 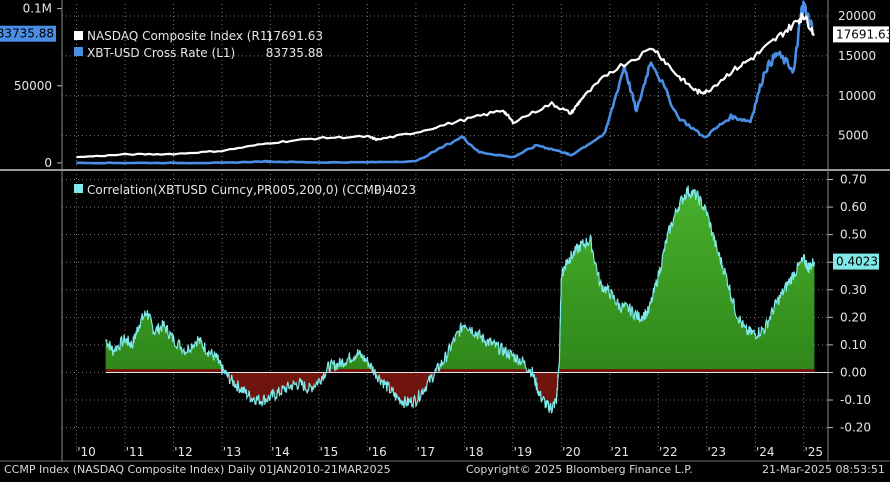 What do you see at coordinates (161, 53) in the screenshot?
I see `xbt-legend-label: XBT-USD Cross Rate (L1)` at bounding box center [161, 53].